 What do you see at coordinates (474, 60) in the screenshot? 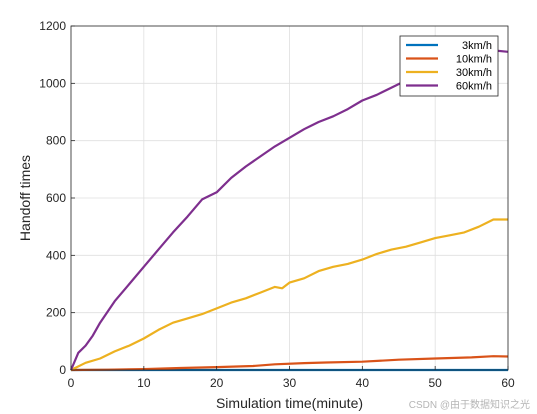
I see `legend-label: 10km/h` at bounding box center [474, 60].